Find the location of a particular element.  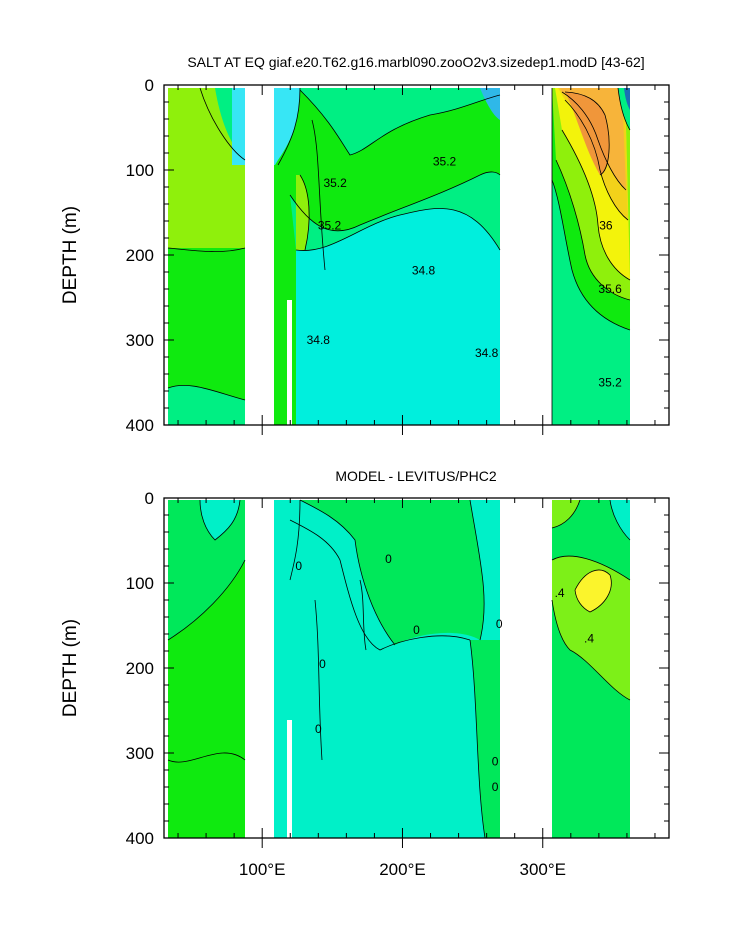

bottom-fill-atlantic-top is located at coordinates (593, 591).